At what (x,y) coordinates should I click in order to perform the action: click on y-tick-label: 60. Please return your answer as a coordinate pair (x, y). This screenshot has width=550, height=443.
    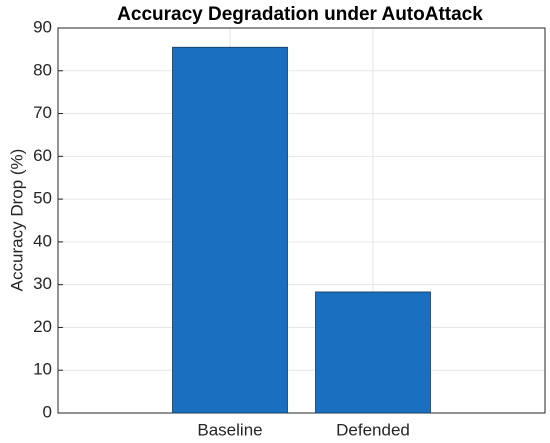
    Looking at the image, I should click on (42, 155).